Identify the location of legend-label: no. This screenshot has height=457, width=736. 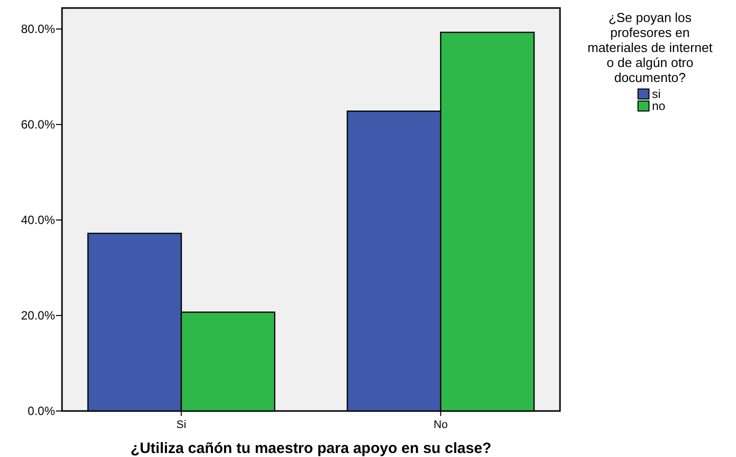
(659, 106).